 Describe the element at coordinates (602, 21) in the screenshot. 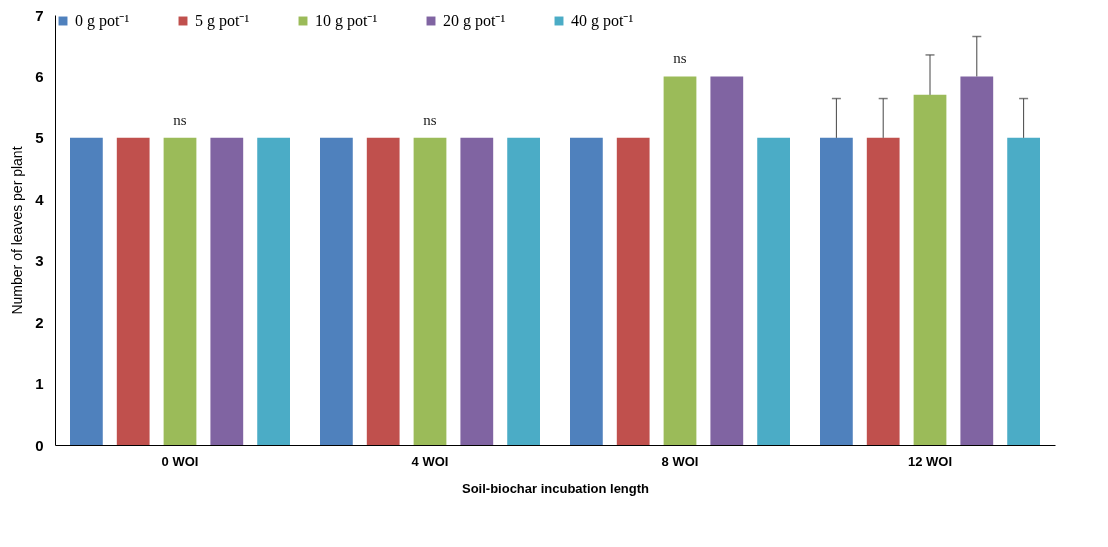

I see `legend-label: 40 g pot⁻¹` at that location.